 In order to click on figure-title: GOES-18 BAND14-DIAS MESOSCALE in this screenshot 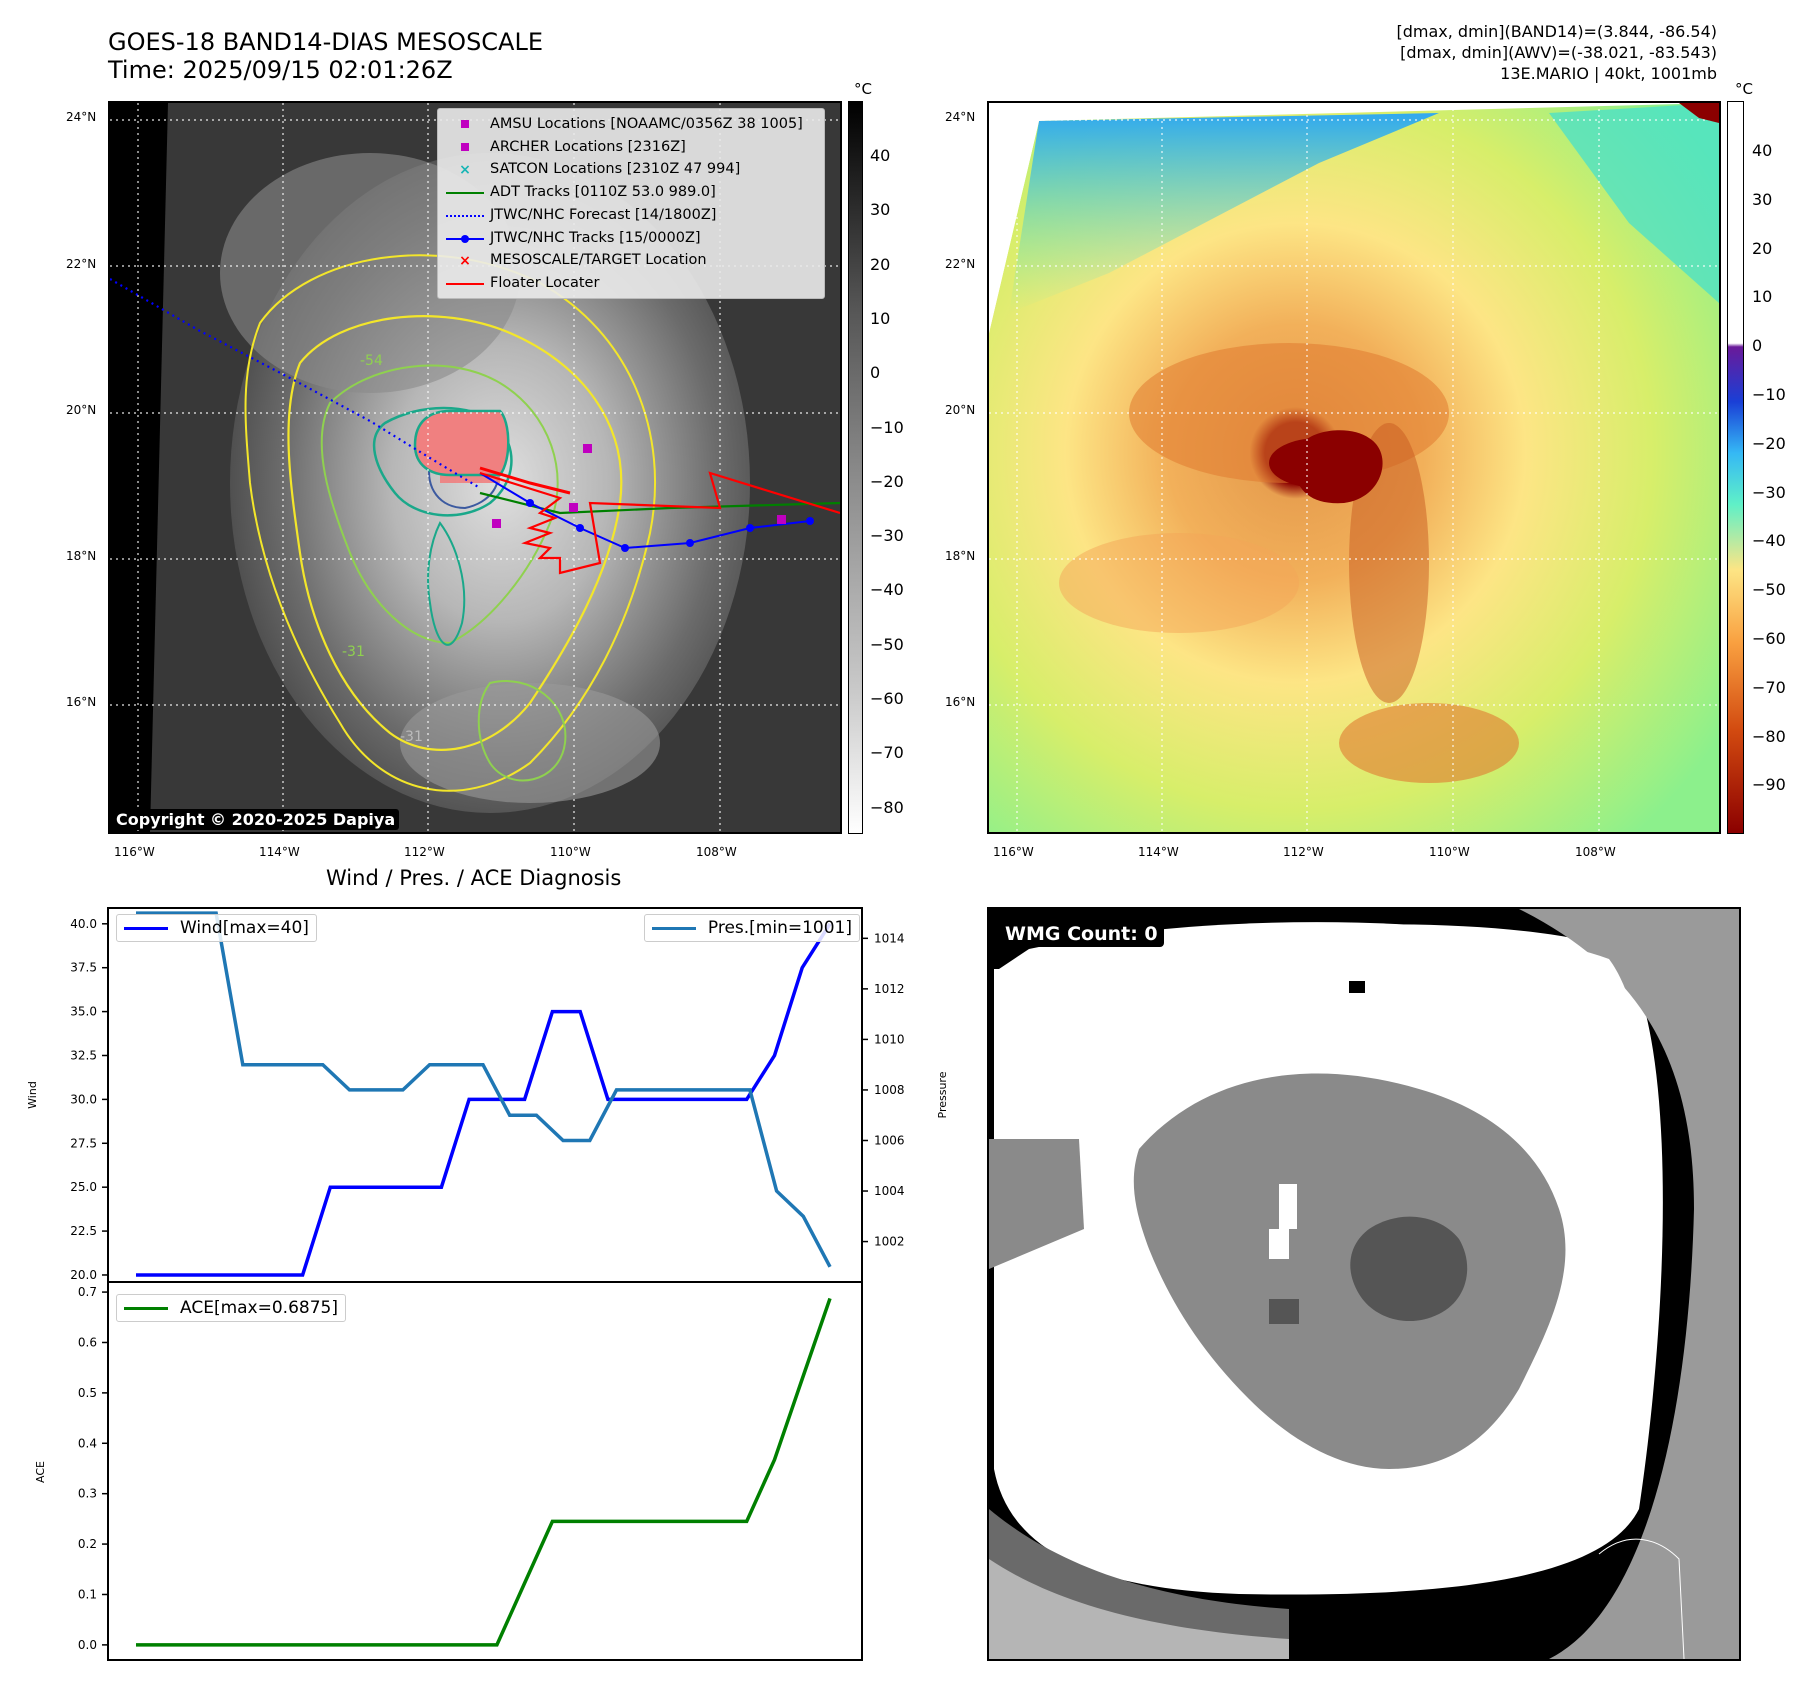, I will do `click(326, 42)`.